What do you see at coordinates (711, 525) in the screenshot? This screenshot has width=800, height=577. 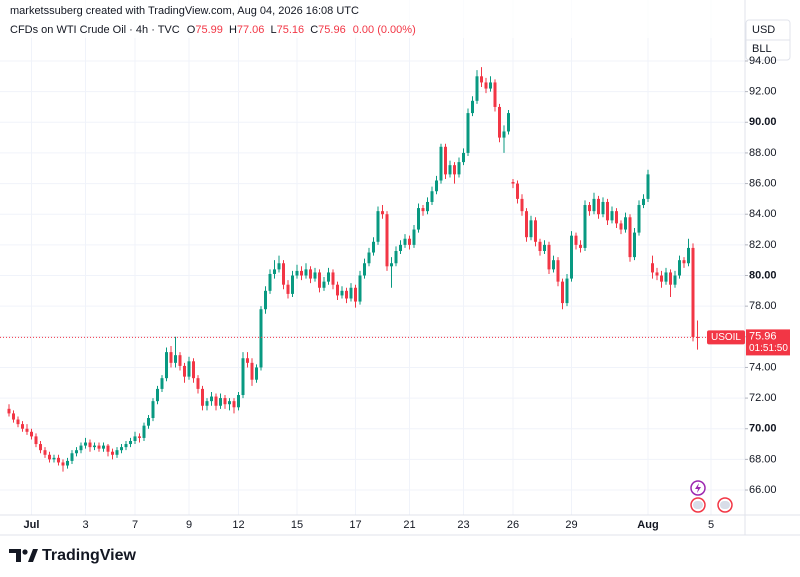 I see `x-tick-label: 5` at bounding box center [711, 525].